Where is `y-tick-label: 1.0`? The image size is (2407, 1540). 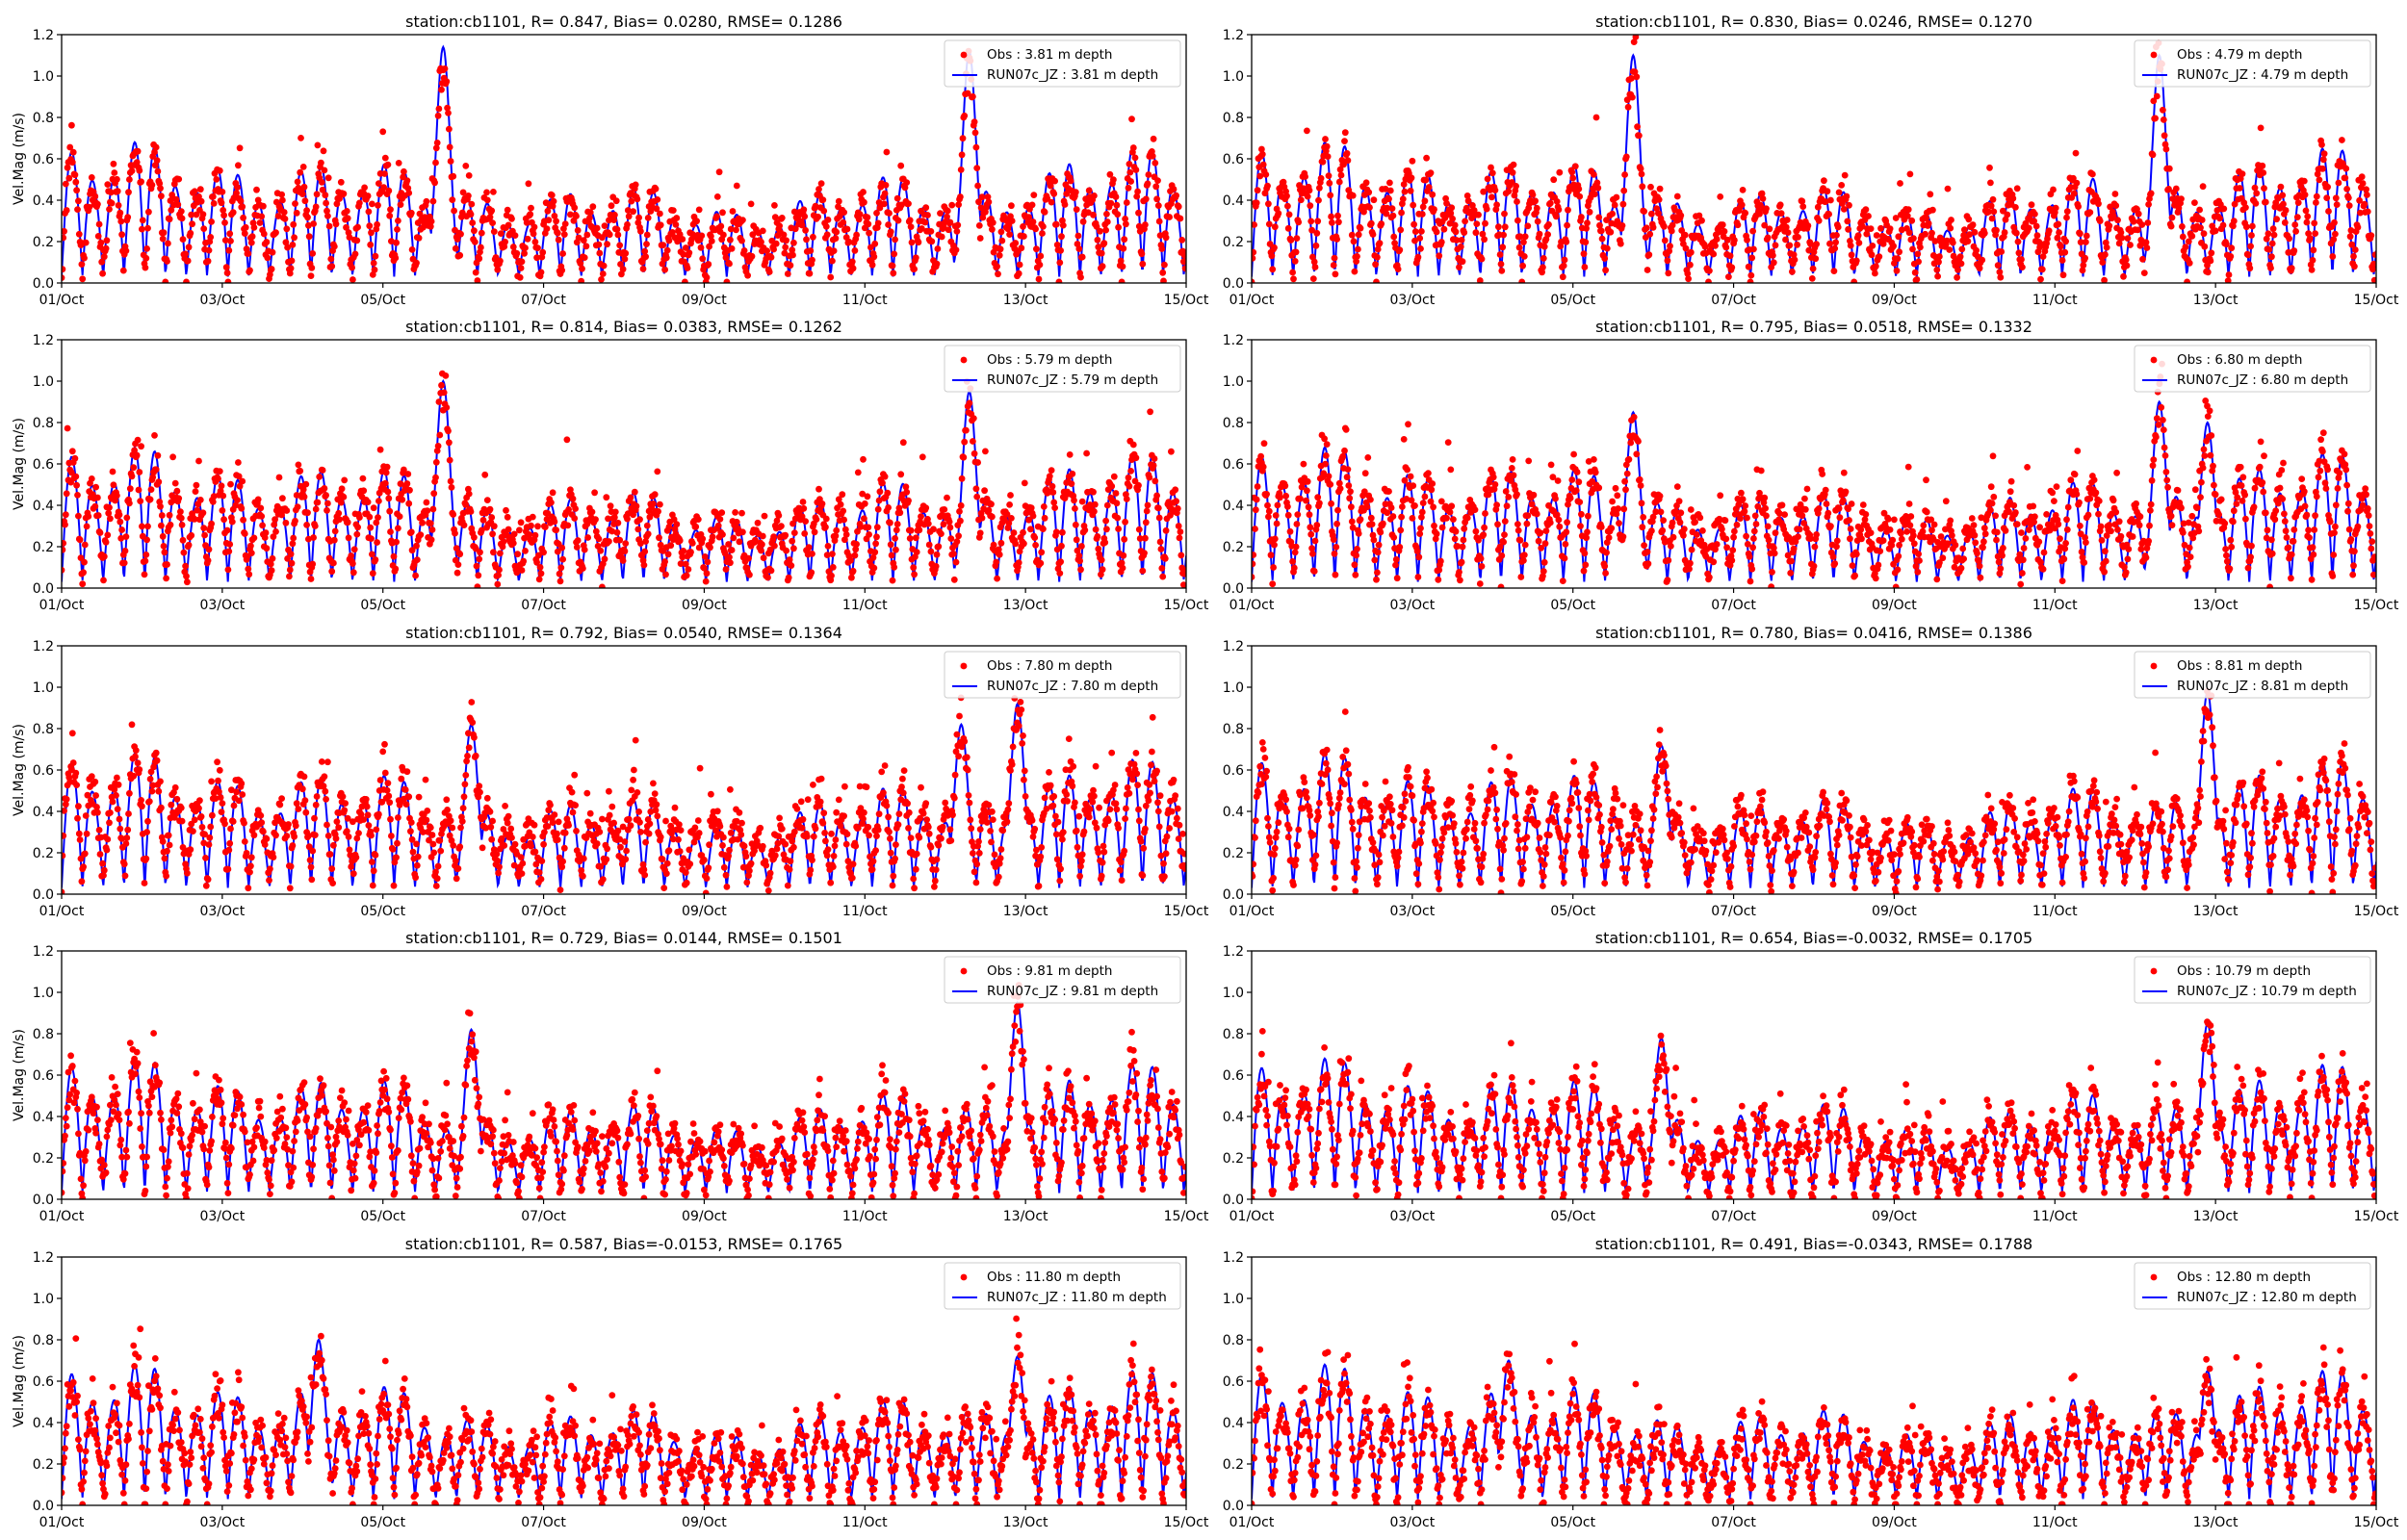 y-tick-label: 1.0 is located at coordinates (1233, 77).